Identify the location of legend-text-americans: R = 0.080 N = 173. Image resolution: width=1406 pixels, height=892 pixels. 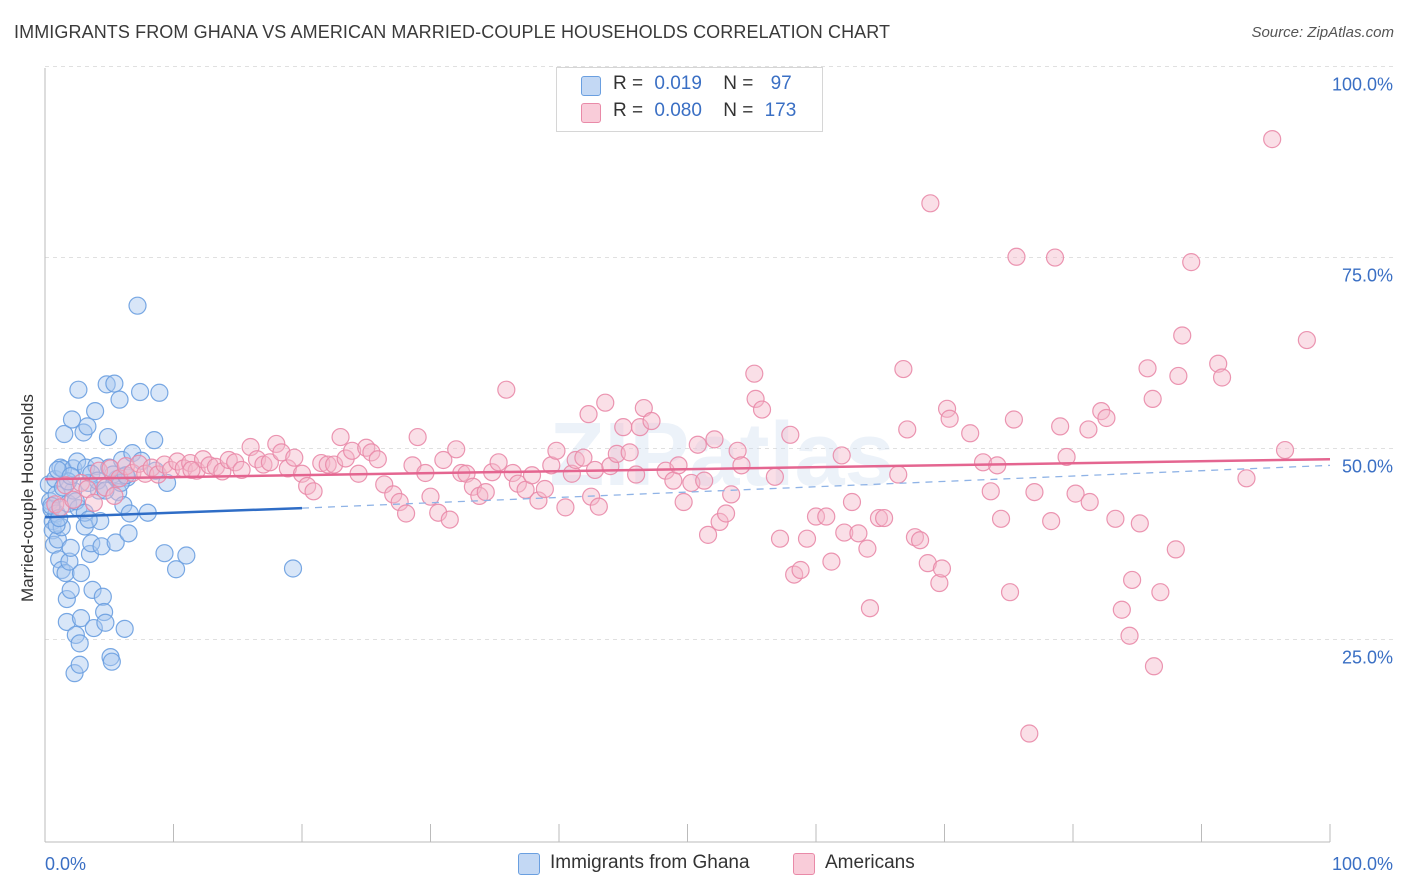
(704, 111).